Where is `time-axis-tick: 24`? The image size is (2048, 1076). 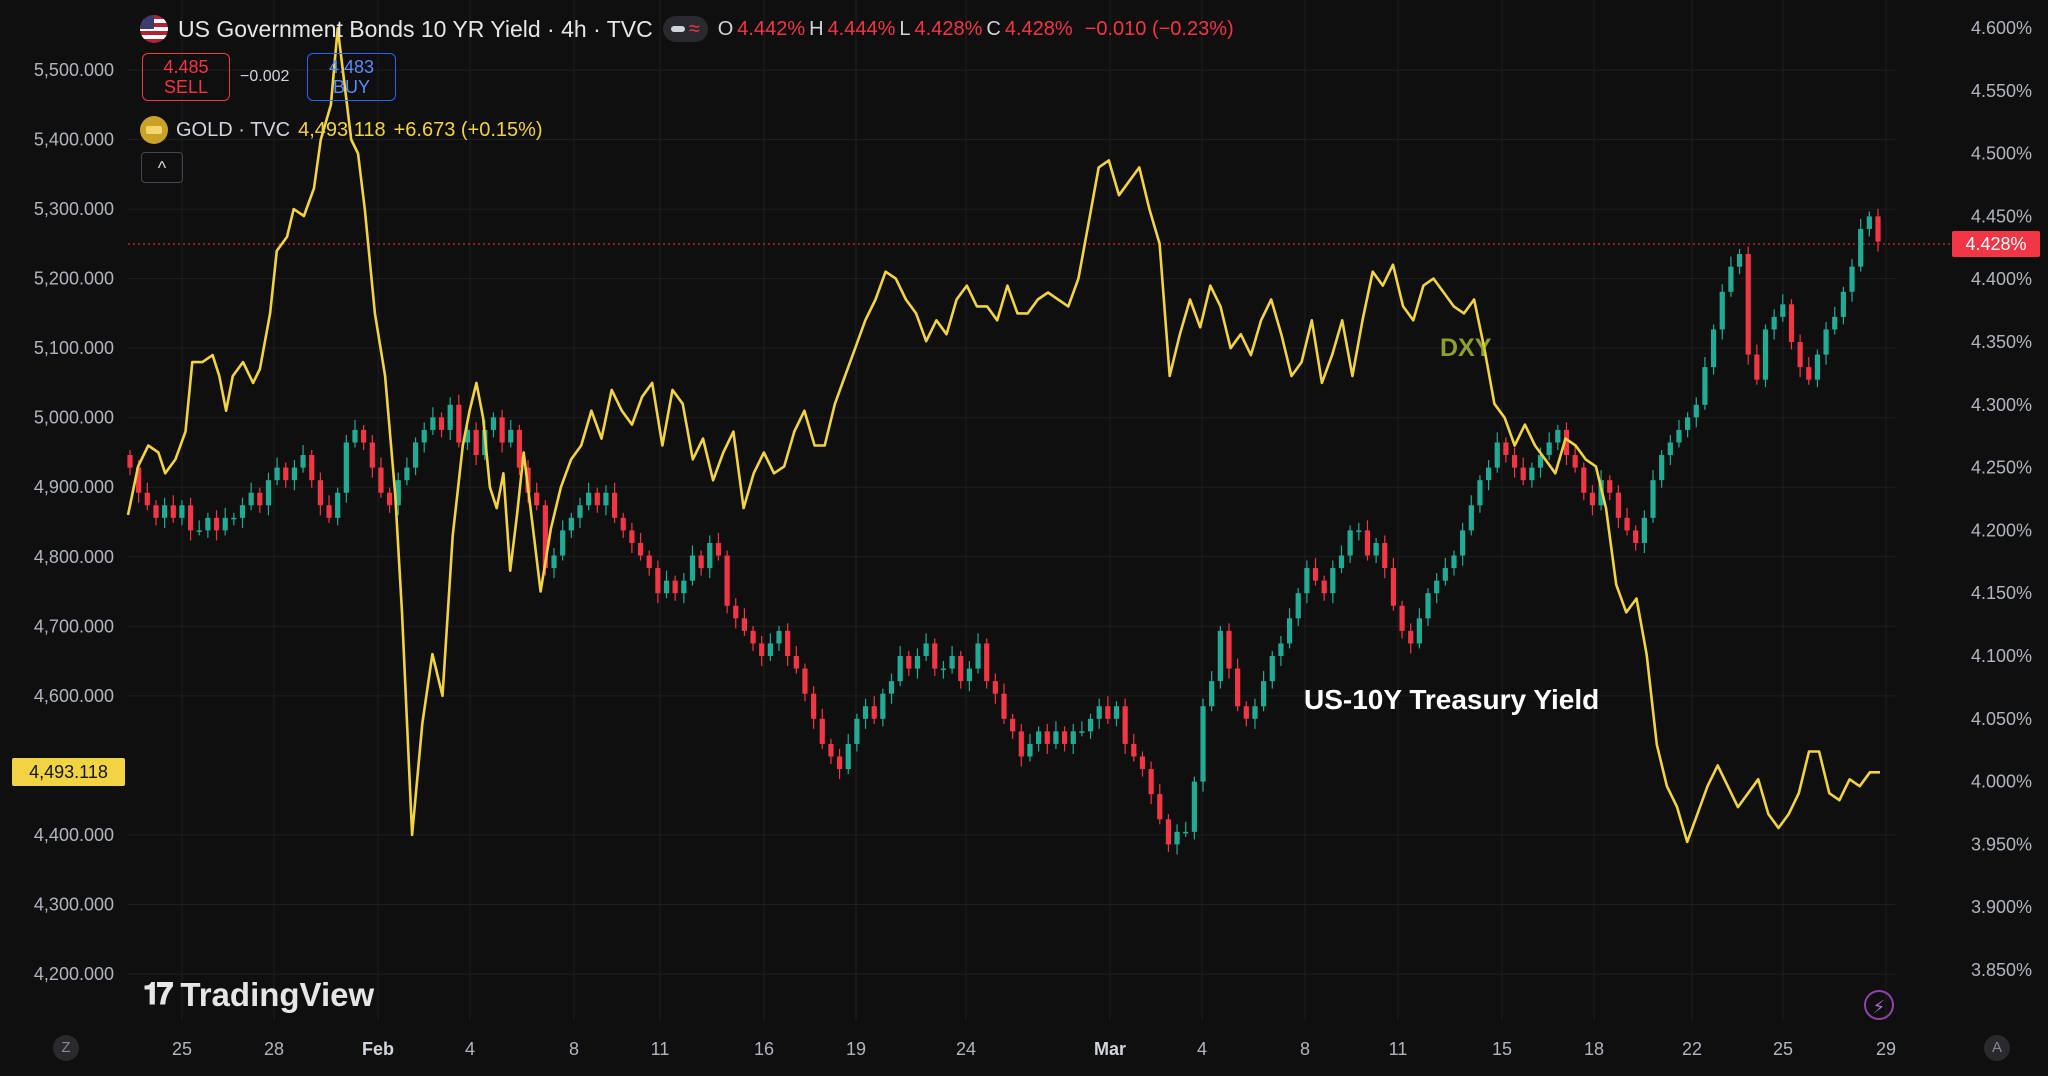 time-axis-tick: 24 is located at coordinates (966, 1049).